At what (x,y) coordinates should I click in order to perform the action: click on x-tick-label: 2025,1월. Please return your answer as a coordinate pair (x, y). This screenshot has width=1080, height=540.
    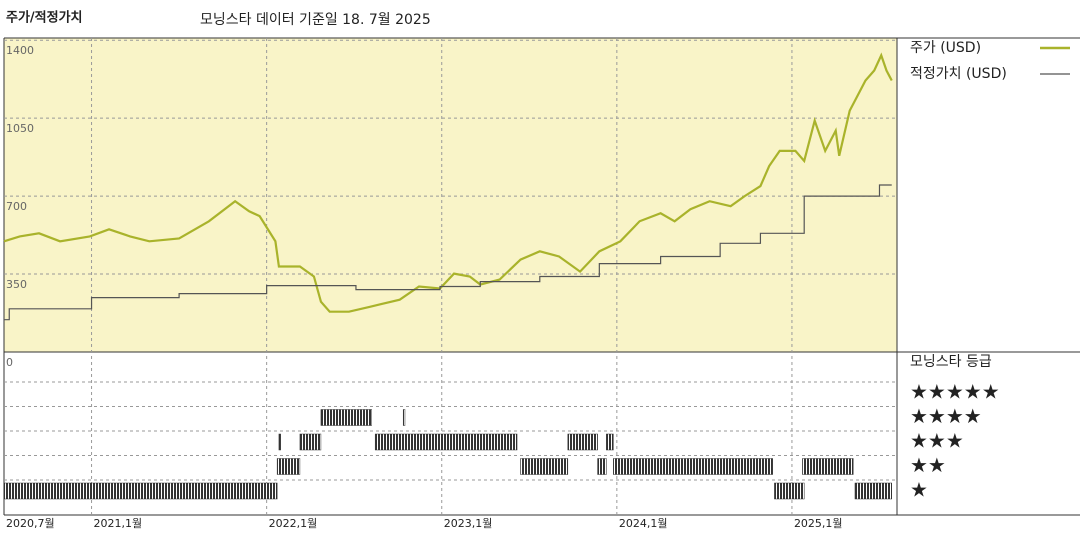
    Looking at the image, I should click on (818, 523).